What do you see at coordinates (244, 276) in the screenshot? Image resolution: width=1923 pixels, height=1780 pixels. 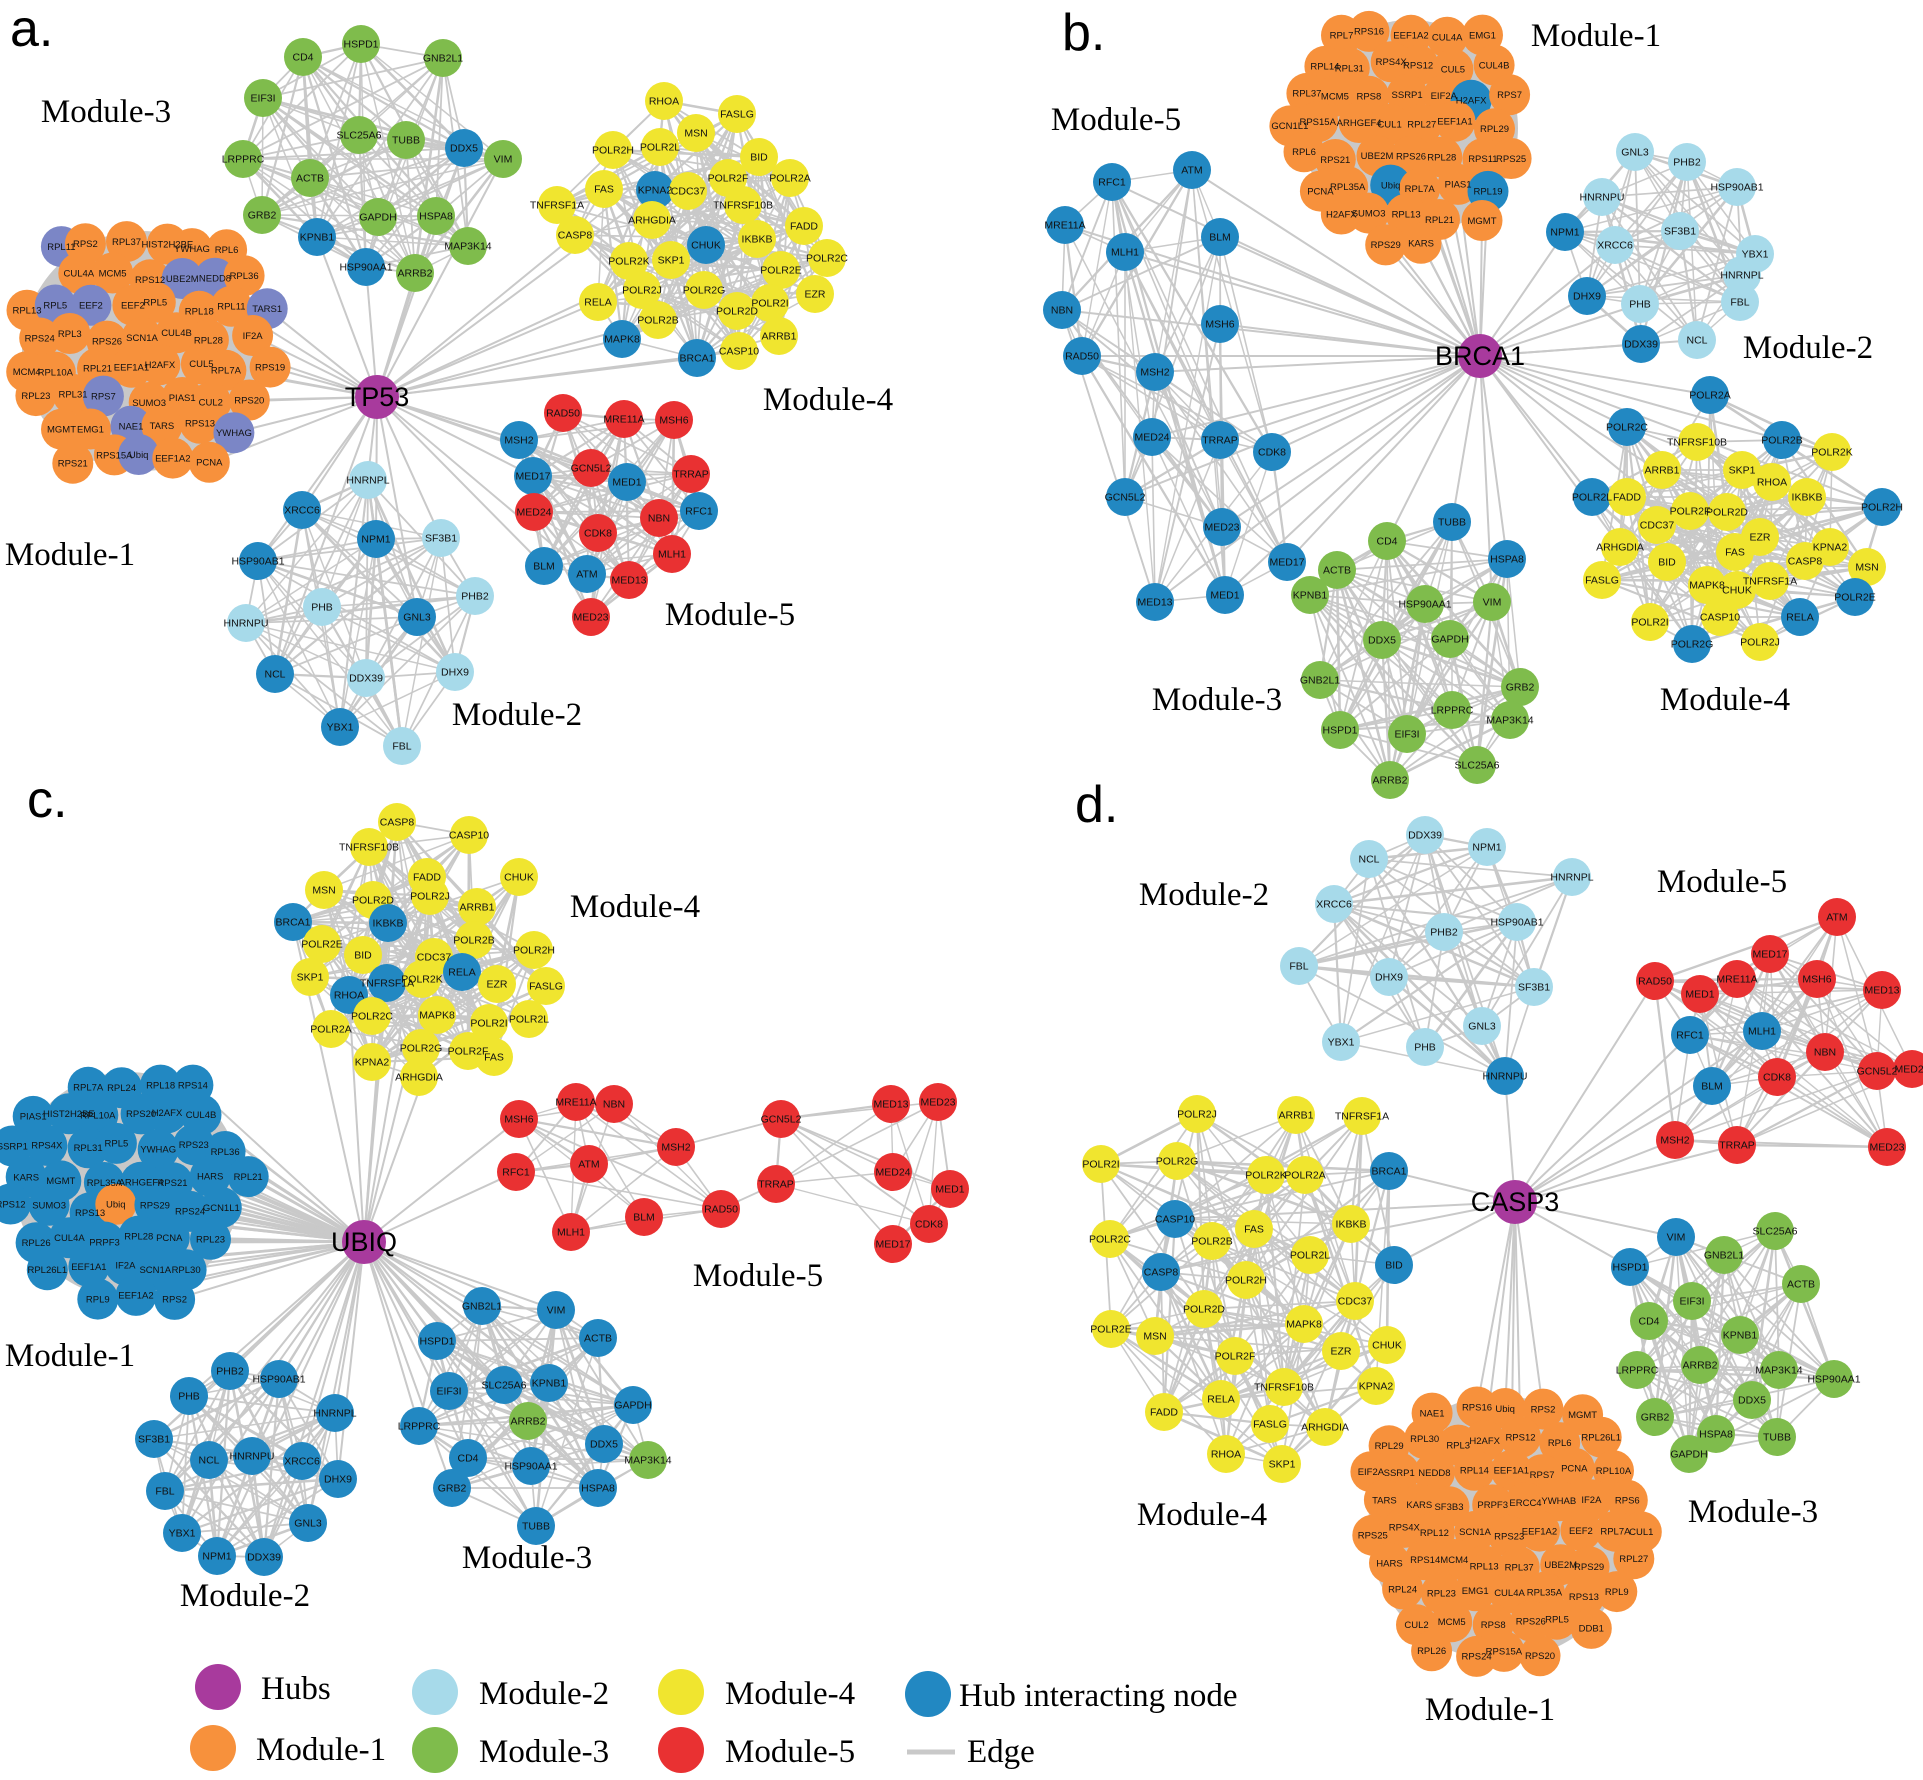 I see `svg-text: RPL36` at bounding box center [244, 276].